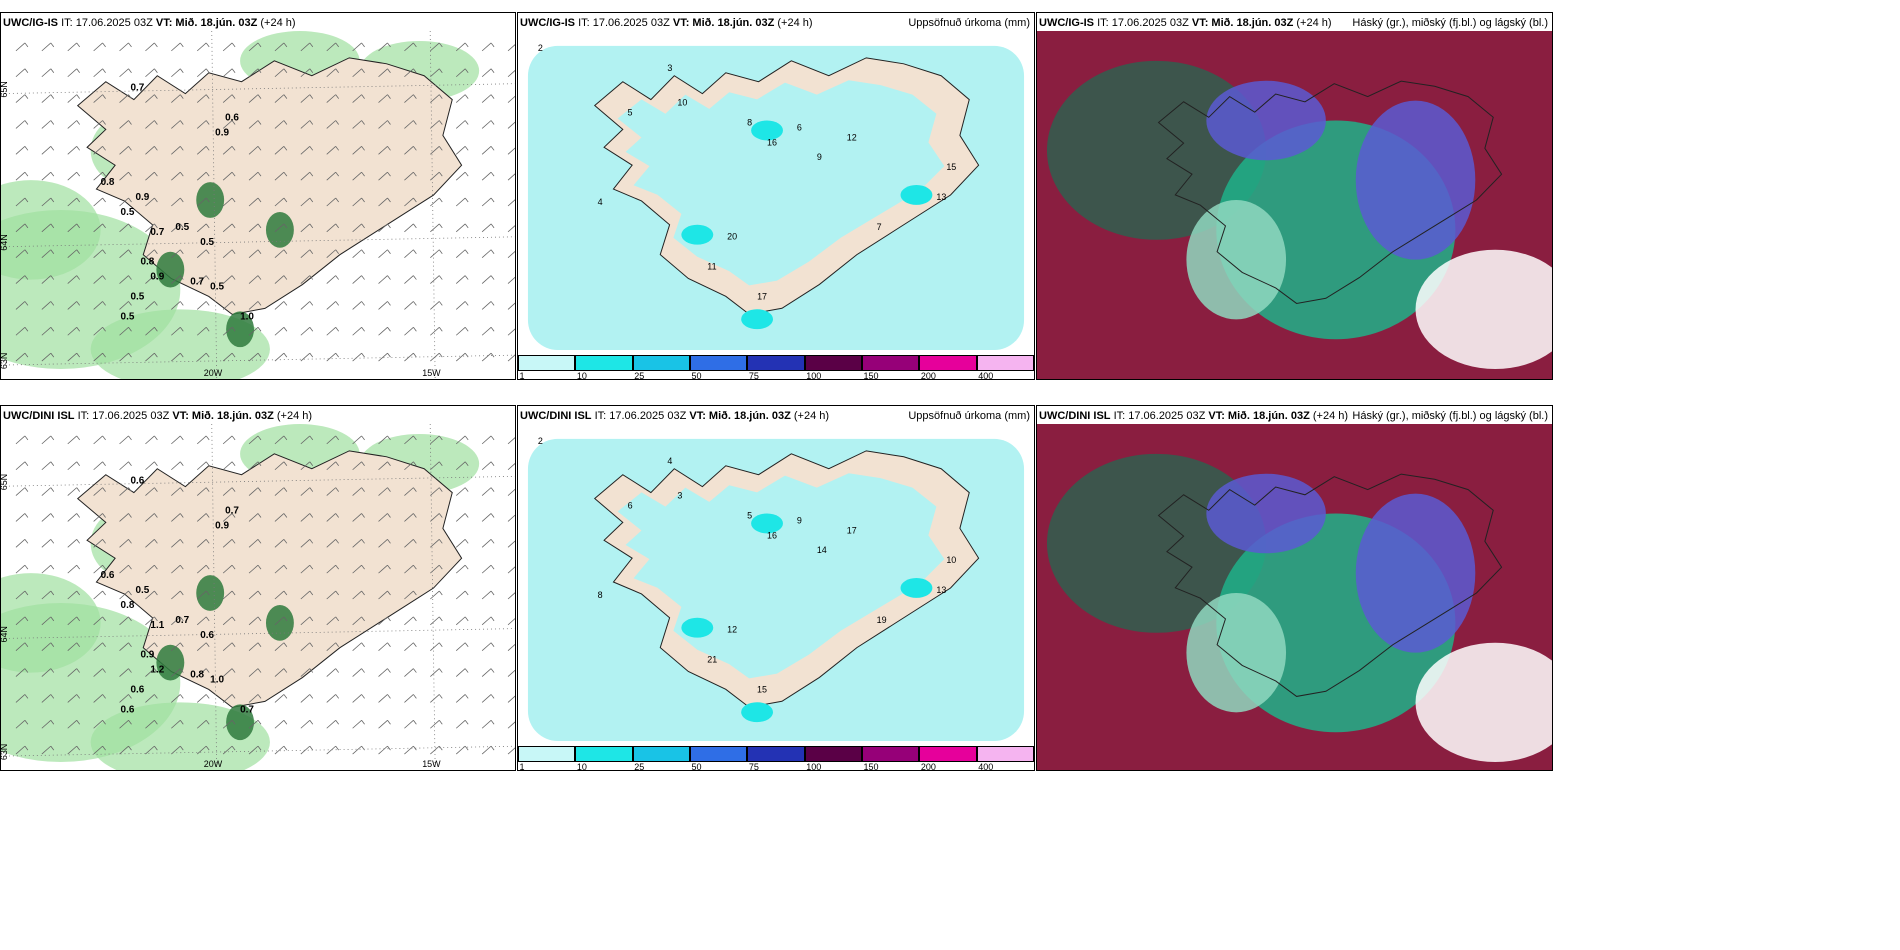 The height and width of the screenshot is (950, 1900). I want to click on cloud-layer-area, so click(1266, 513).